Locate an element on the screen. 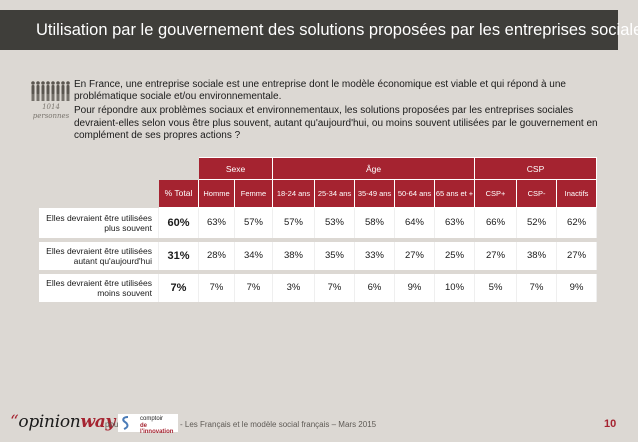 This screenshot has width=638, height=442. table-cell: 34% is located at coordinates (253, 256).